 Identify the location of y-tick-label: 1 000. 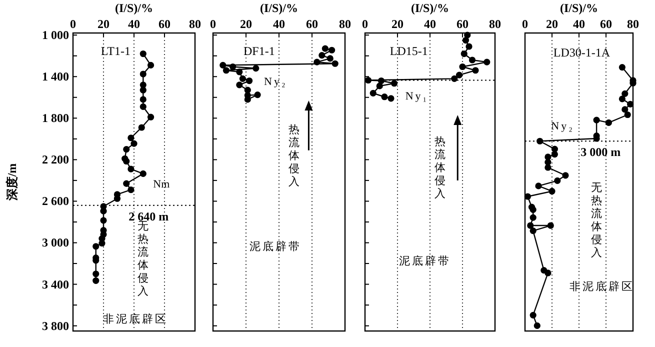
(55, 35).